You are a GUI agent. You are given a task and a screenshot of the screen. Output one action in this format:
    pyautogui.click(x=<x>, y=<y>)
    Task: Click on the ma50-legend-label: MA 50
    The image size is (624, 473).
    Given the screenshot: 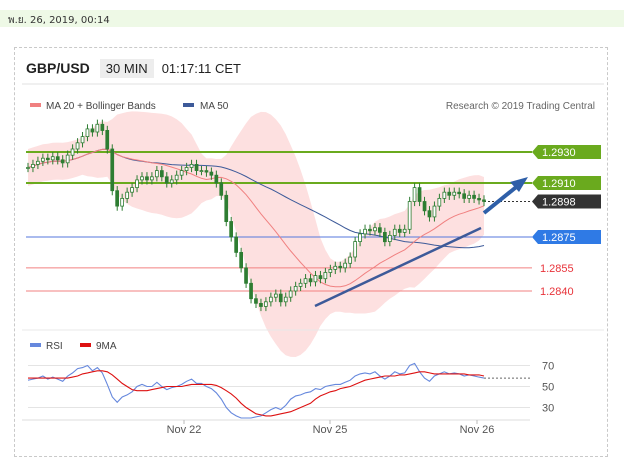 What is the action you would take?
    pyautogui.click(x=214, y=106)
    